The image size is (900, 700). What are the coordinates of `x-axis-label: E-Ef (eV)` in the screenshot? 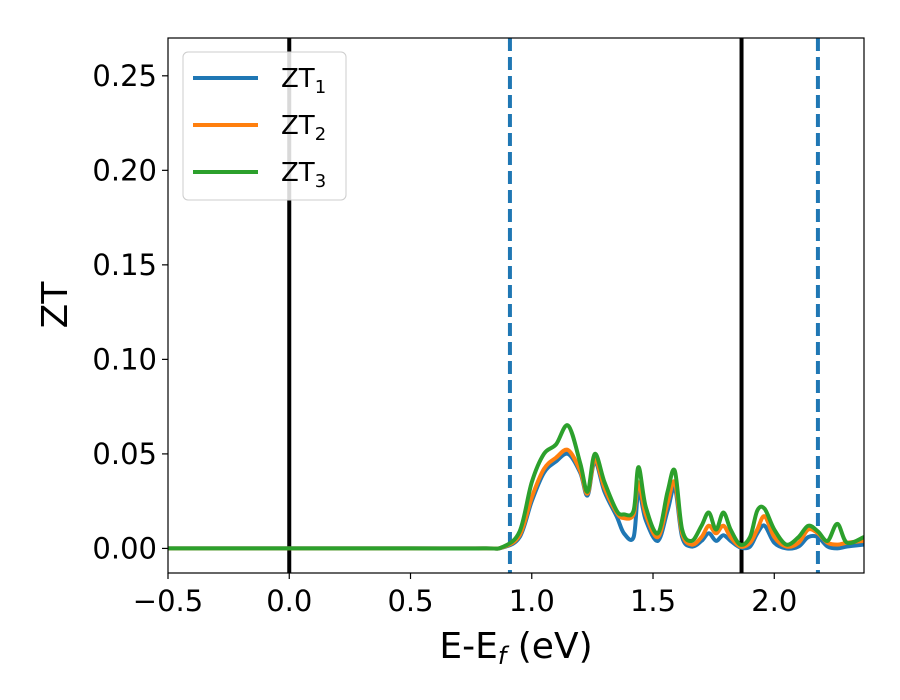 It's located at (515, 648).